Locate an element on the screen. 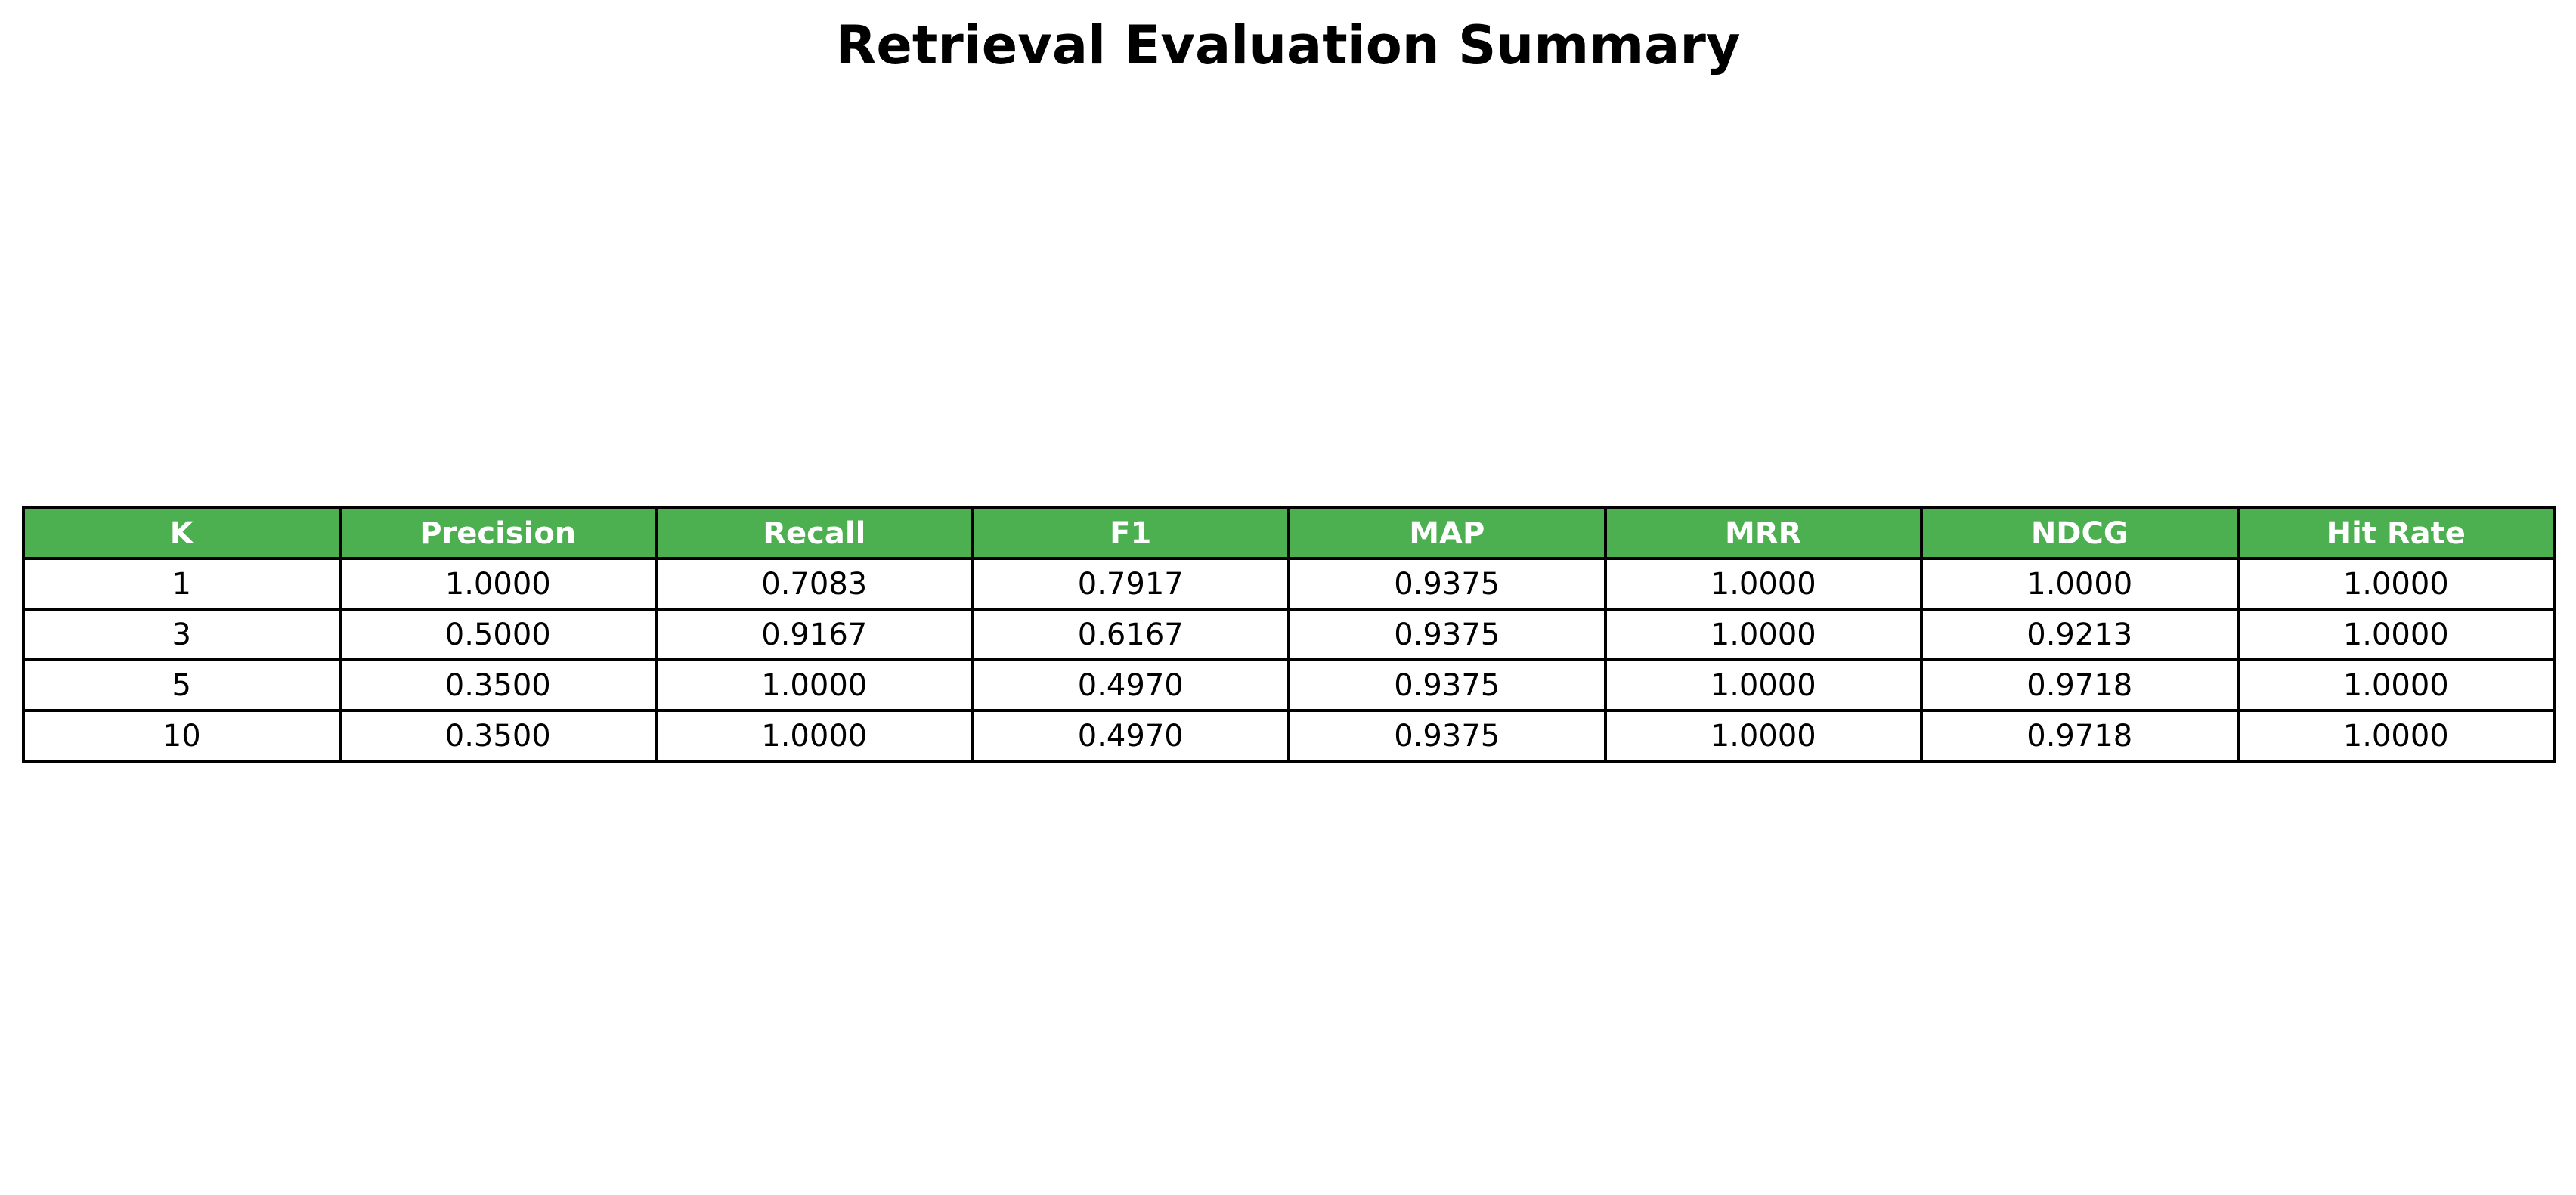  table-cell-k: 10 is located at coordinates (182, 736).